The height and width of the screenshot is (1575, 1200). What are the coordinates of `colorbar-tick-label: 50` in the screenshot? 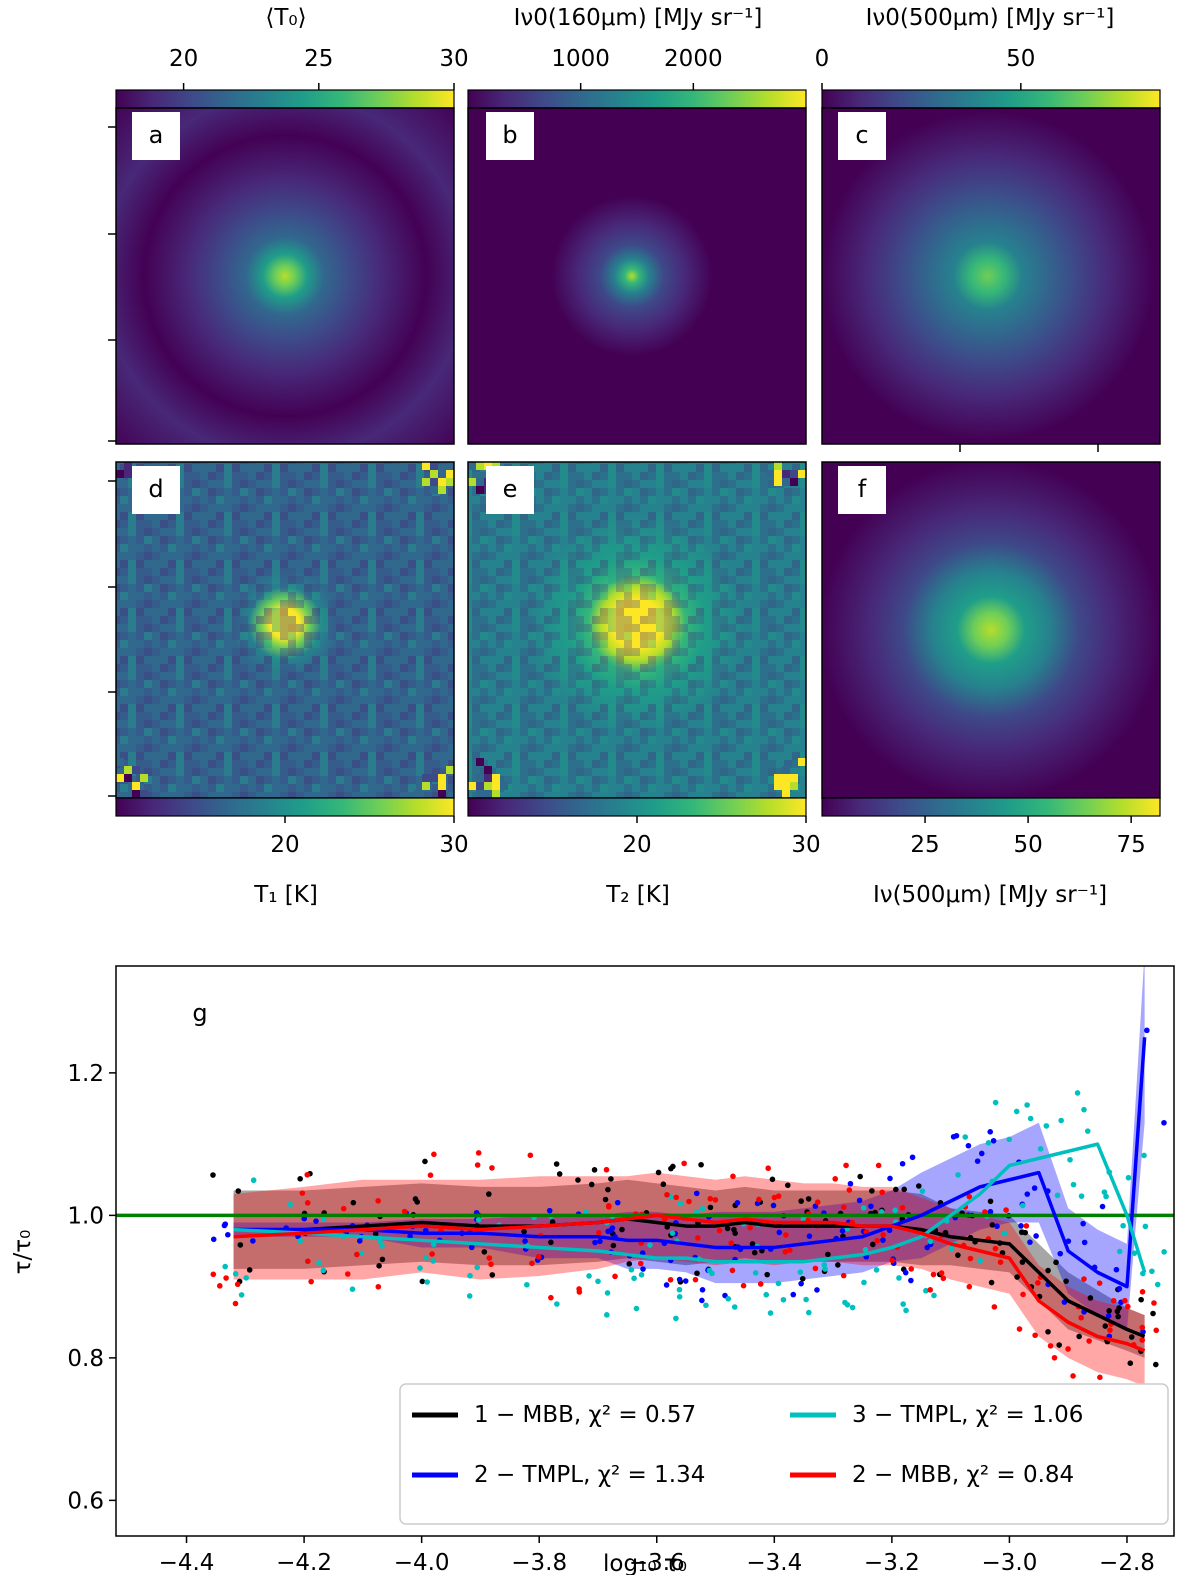 It's located at (1020, 59).